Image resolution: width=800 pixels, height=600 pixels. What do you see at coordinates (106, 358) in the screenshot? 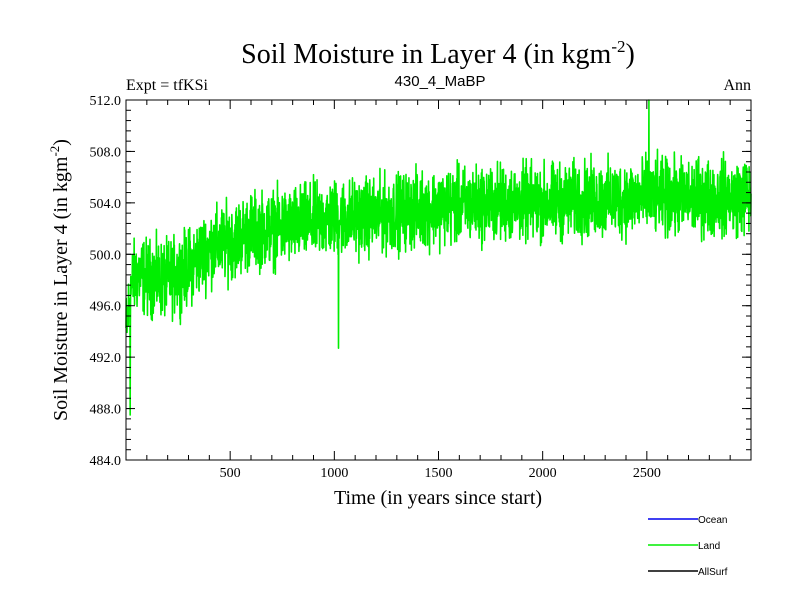
I see `y-tick-label: 492.0` at bounding box center [106, 358].